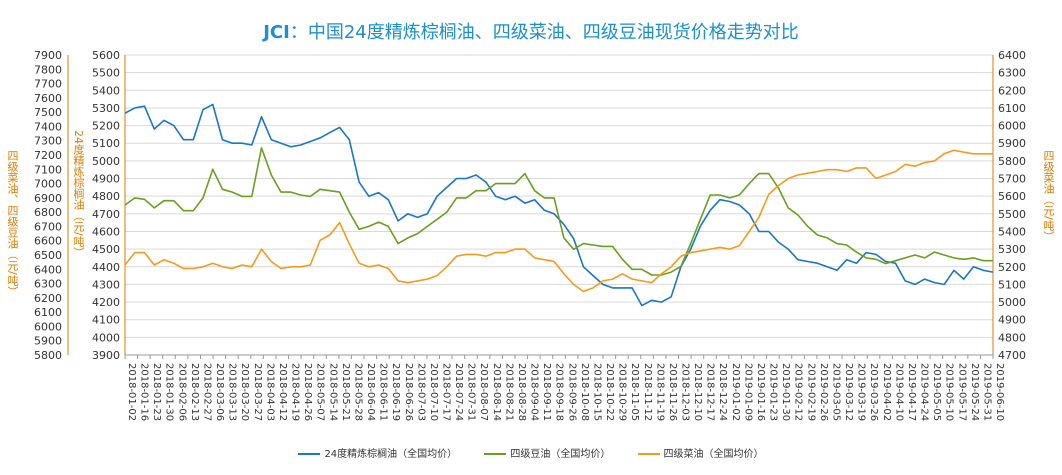 Image resolution: width=1062 pixels, height=475 pixels. Describe the element at coordinates (206, 392) in the screenshot. I see `x-tick-label: 2018-02-27` at that location.